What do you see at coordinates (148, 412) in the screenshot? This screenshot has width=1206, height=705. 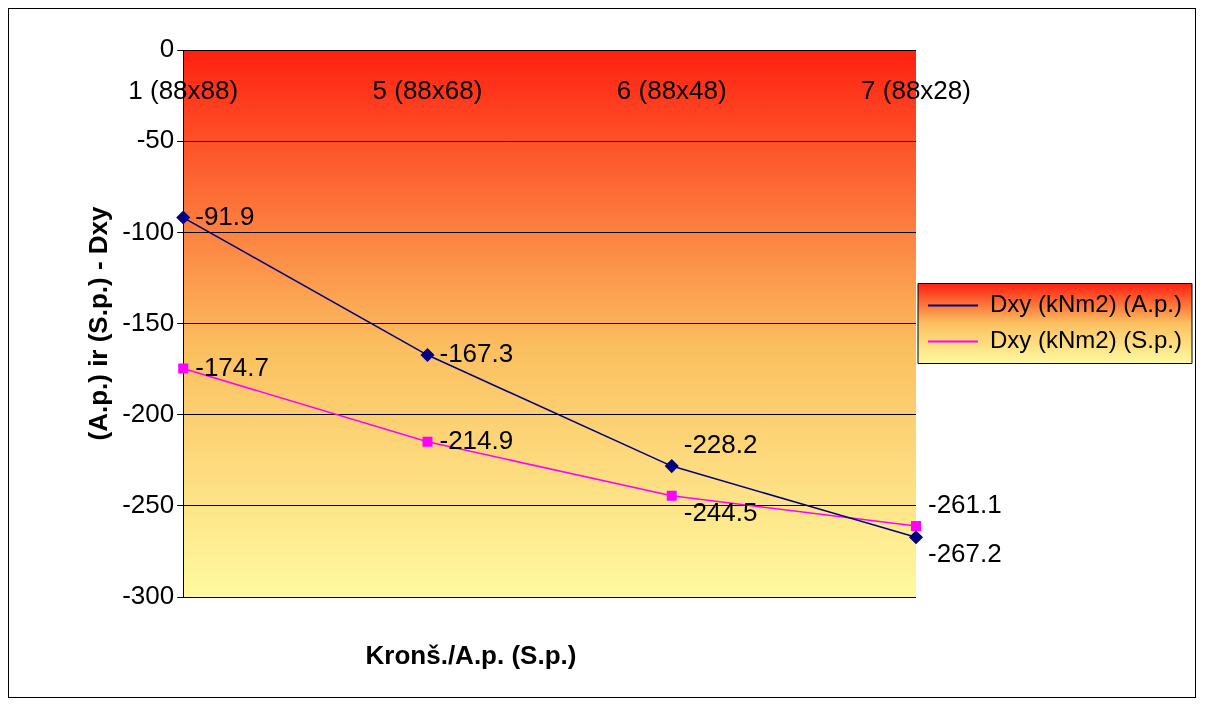 I see `y-tick-label: -200` at bounding box center [148, 412].